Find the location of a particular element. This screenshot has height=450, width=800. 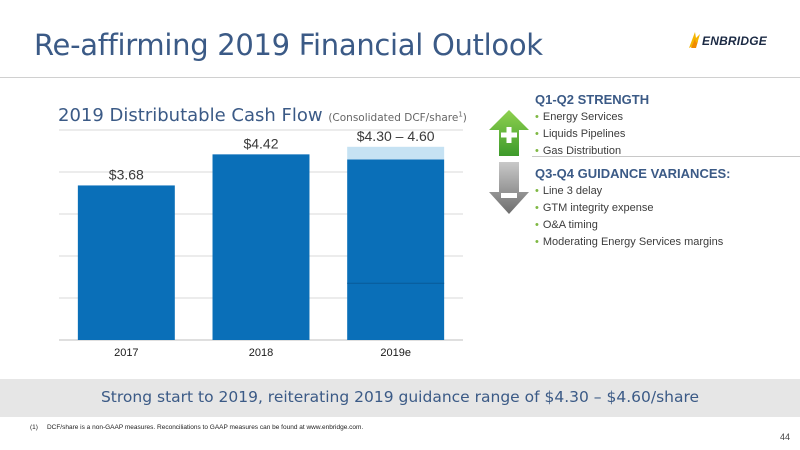

page-title: Re-affirming 2019 Financial Outlook is located at coordinates (288, 45).